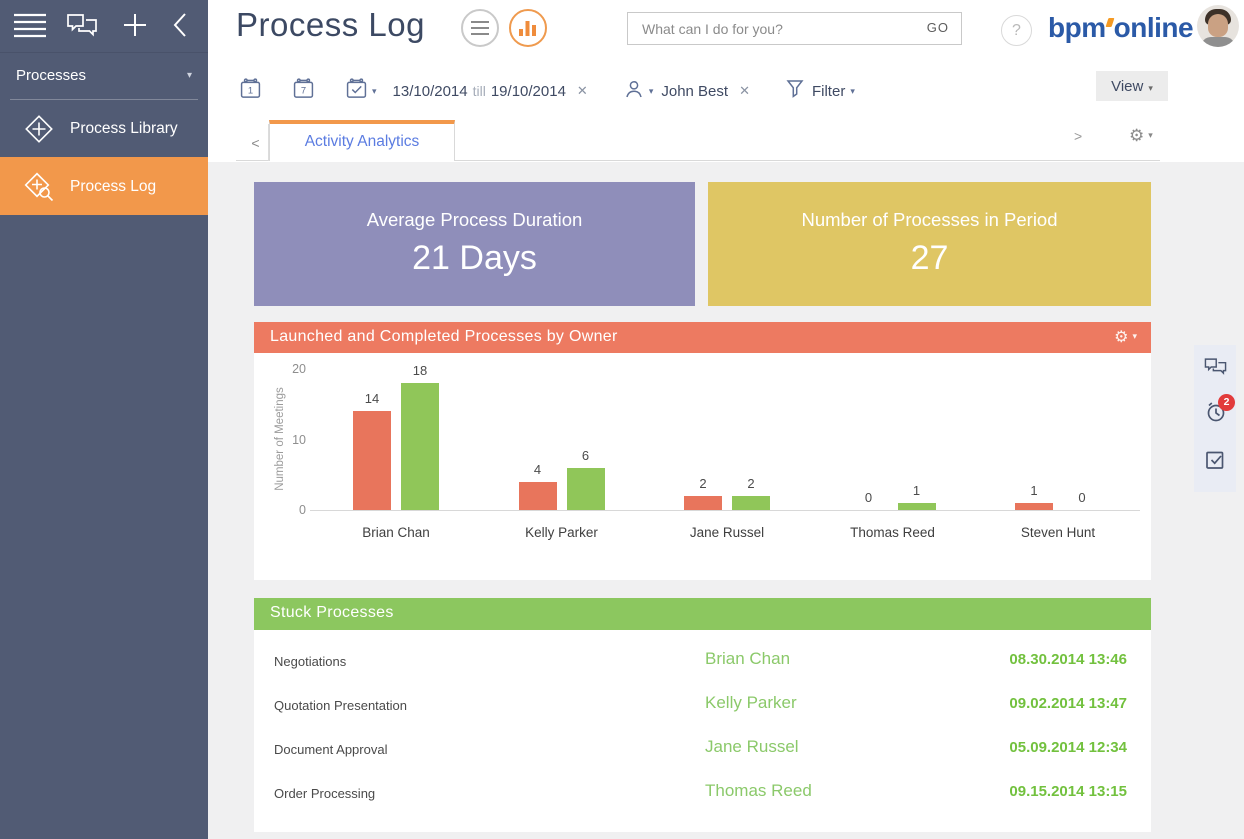 Image resolution: width=1244 pixels, height=839 pixels. I want to click on process-owner-link: Thomas Reed, so click(758, 790).